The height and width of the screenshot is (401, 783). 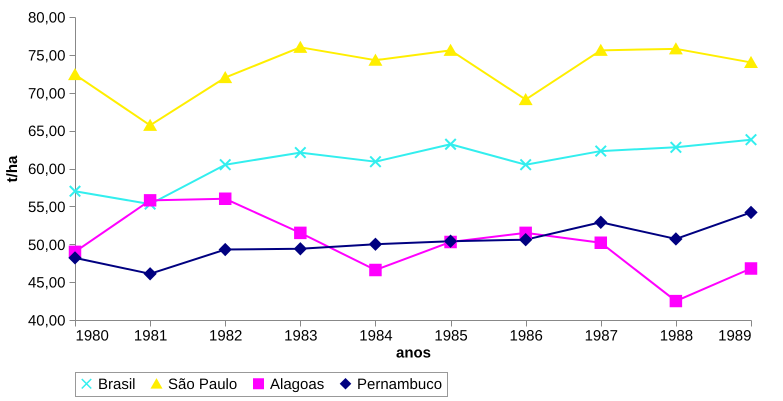 I want to click on x-tick-label: 1983, so click(x=301, y=336).